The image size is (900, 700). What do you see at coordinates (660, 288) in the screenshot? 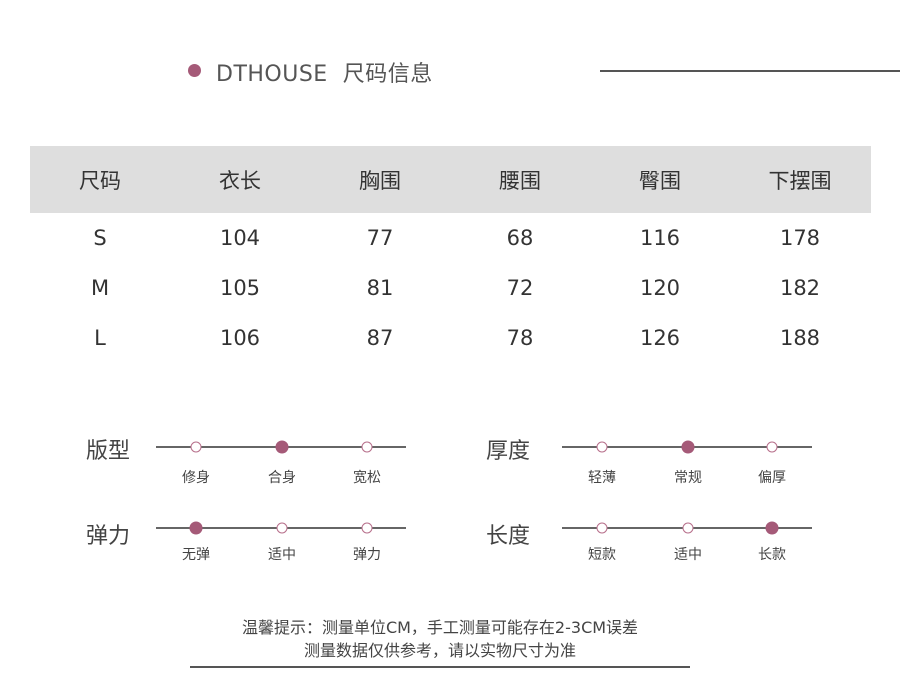
I see `table-cell: 120` at bounding box center [660, 288].